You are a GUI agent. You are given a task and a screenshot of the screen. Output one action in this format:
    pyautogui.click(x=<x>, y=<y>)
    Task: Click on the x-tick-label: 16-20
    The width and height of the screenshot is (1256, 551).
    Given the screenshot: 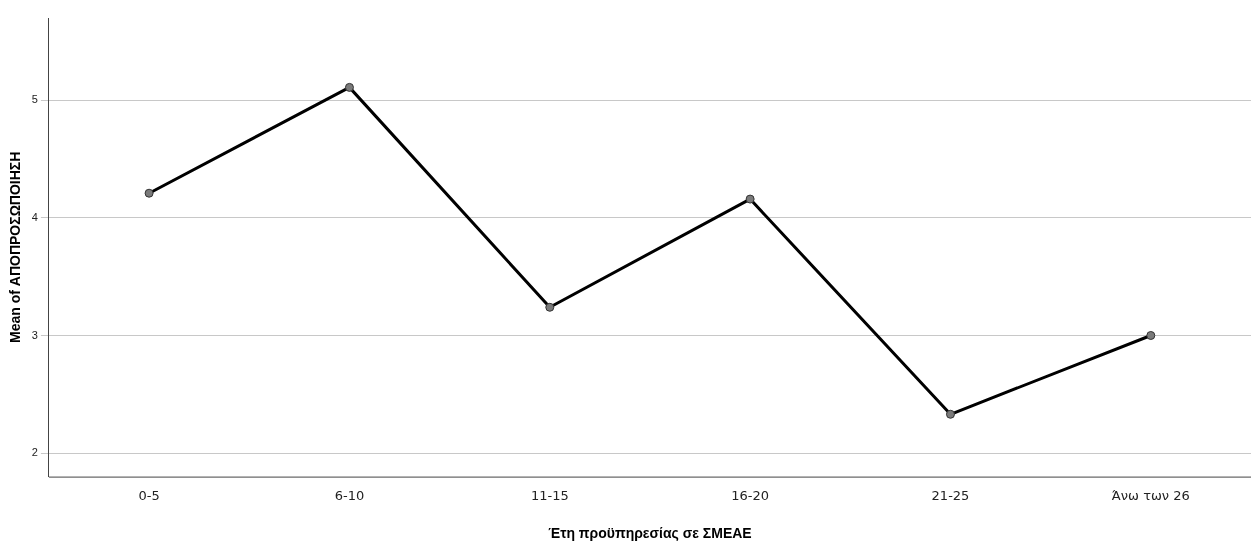 What is the action you would take?
    pyautogui.click(x=750, y=495)
    